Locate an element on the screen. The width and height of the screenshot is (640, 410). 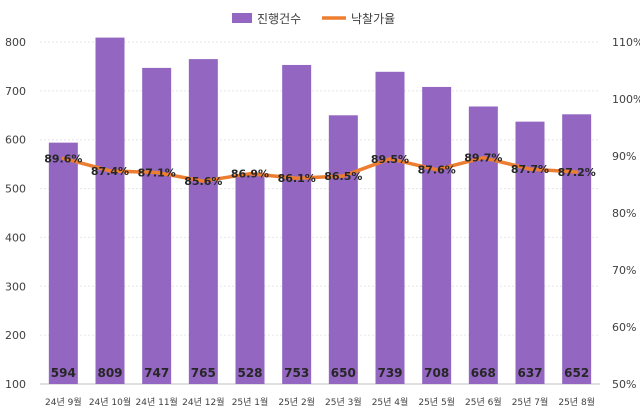
bar-value-label: 708 is located at coordinates (436, 373).